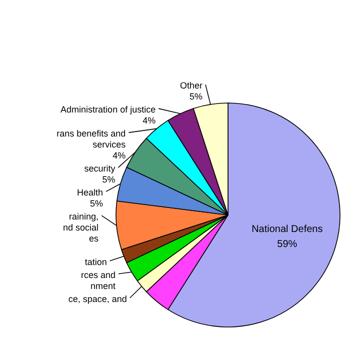 The width and height of the screenshot is (347, 346). Describe the element at coordinates (95, 261) in the screenshot. I see `slice-label: tation` at that location.